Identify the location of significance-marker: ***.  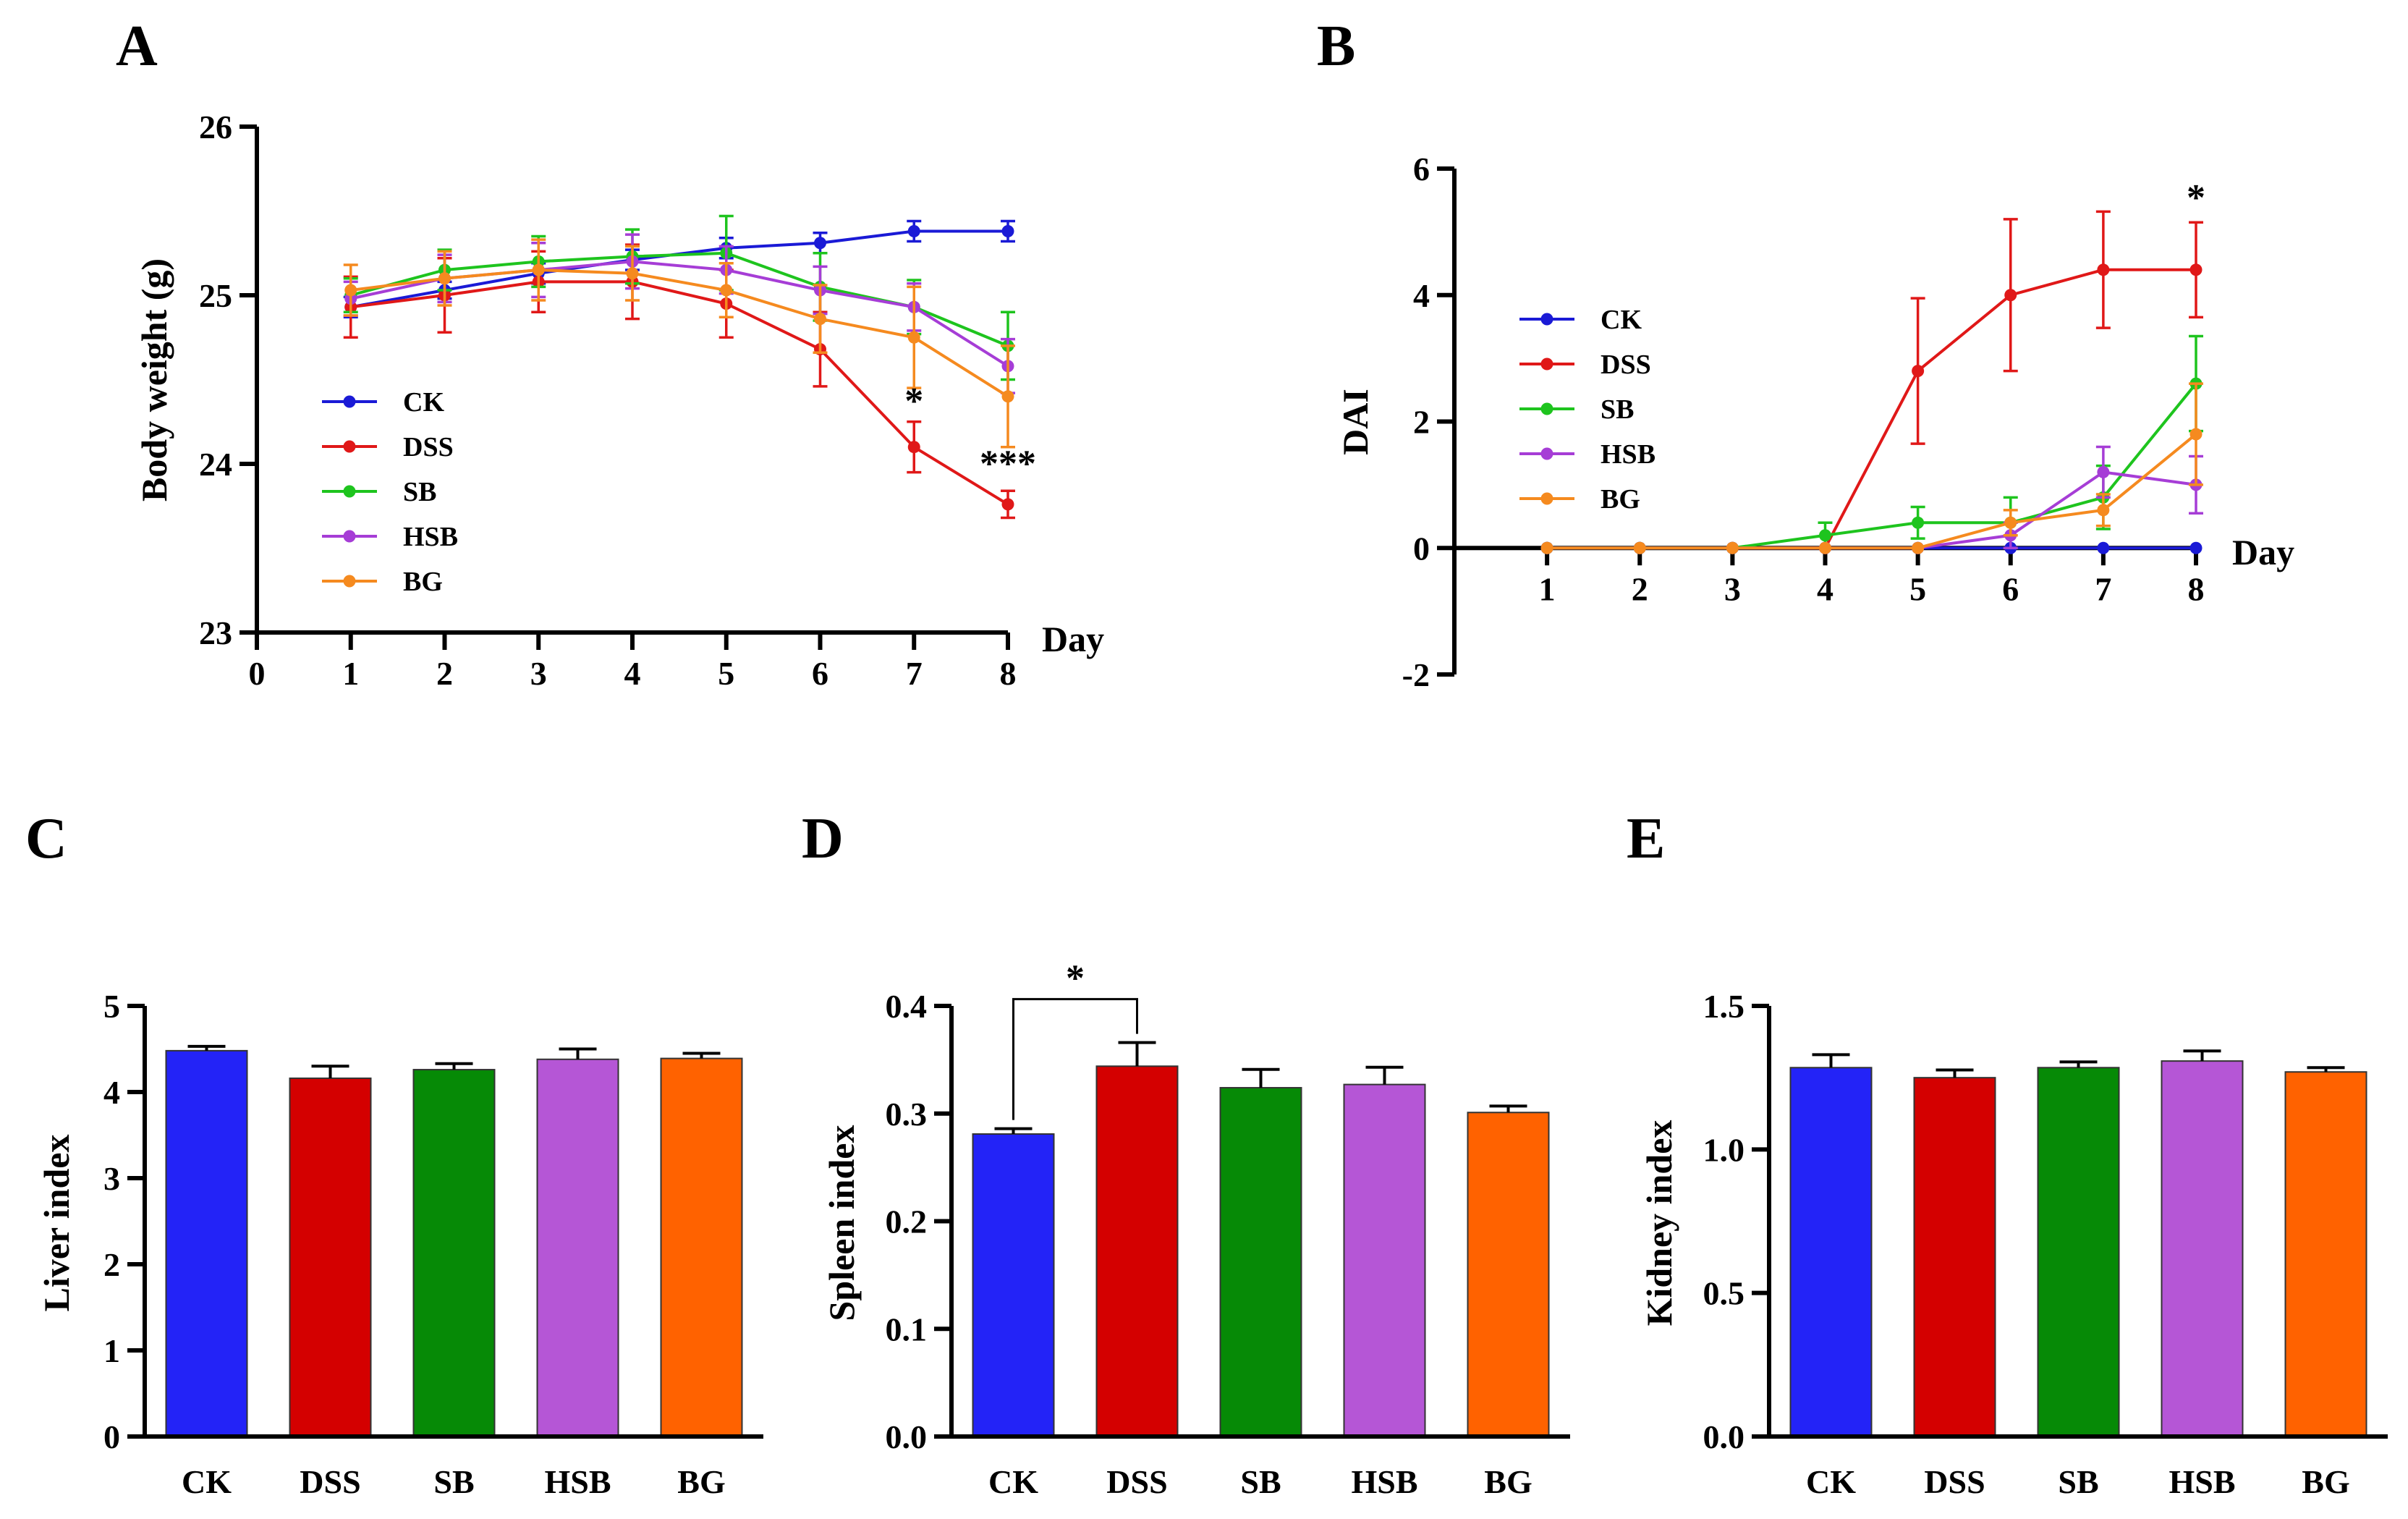
(1008, 463).